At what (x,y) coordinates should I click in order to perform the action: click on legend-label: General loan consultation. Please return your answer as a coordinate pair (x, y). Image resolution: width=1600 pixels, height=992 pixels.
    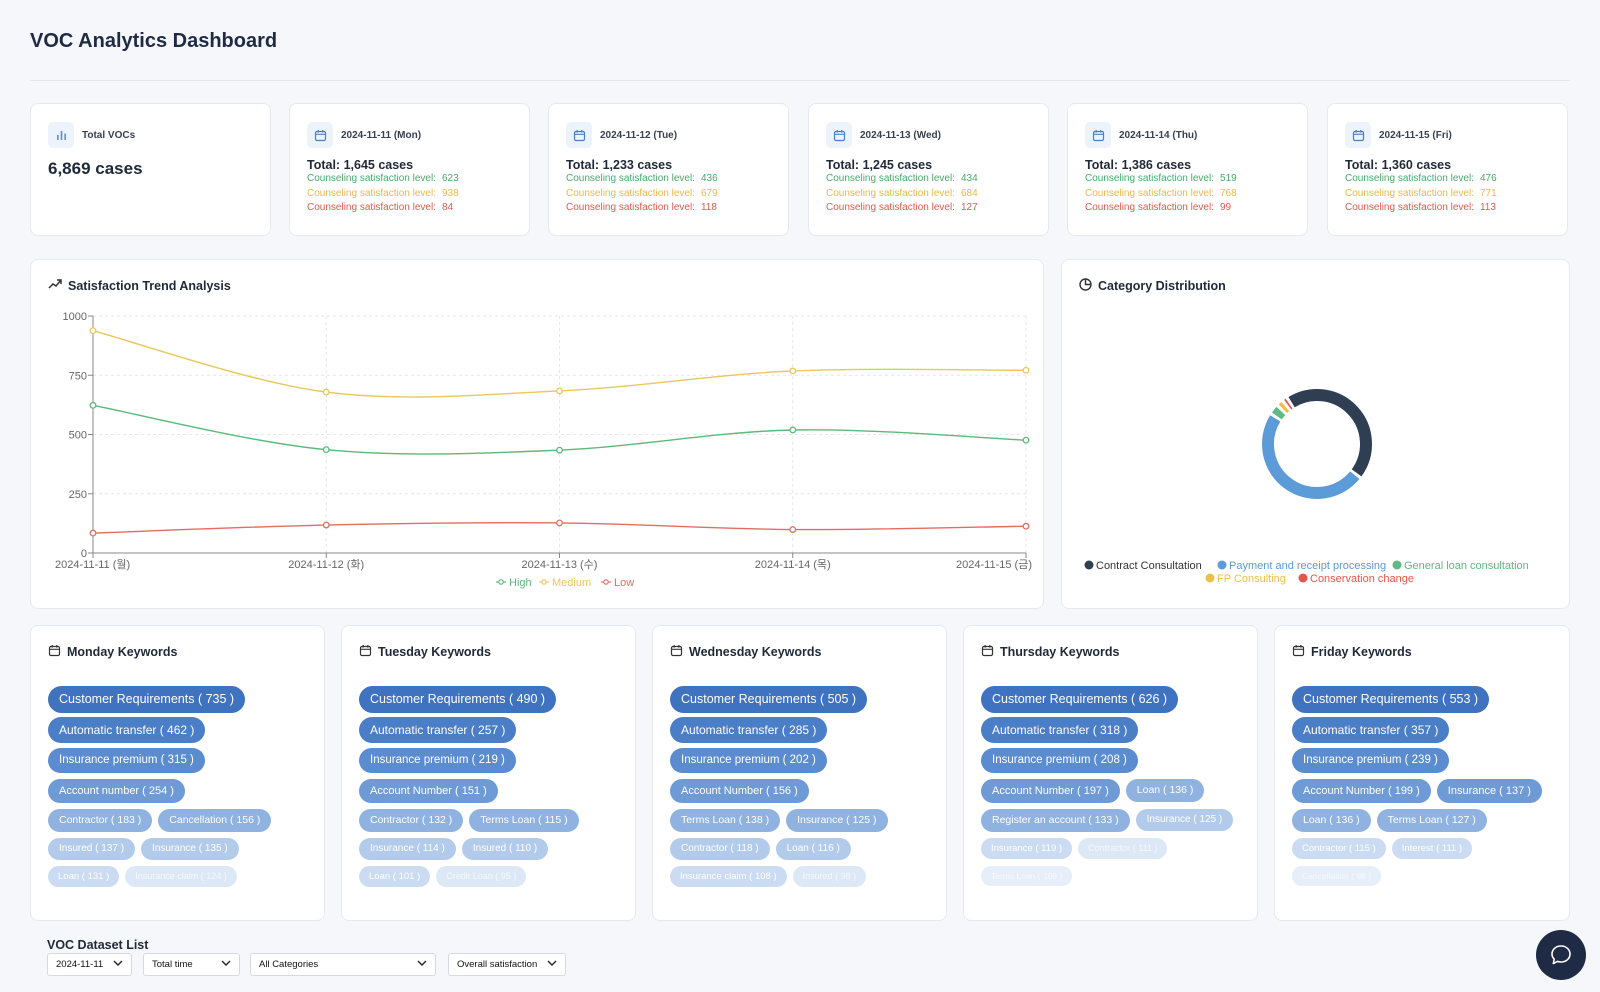
    Looking at the image, I should click on (1466, 566).